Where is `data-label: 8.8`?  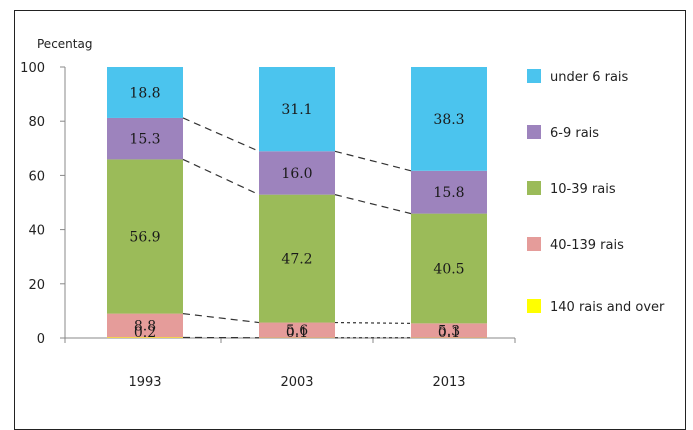
data-label: 8.8 is located at coordinates (145, 327).